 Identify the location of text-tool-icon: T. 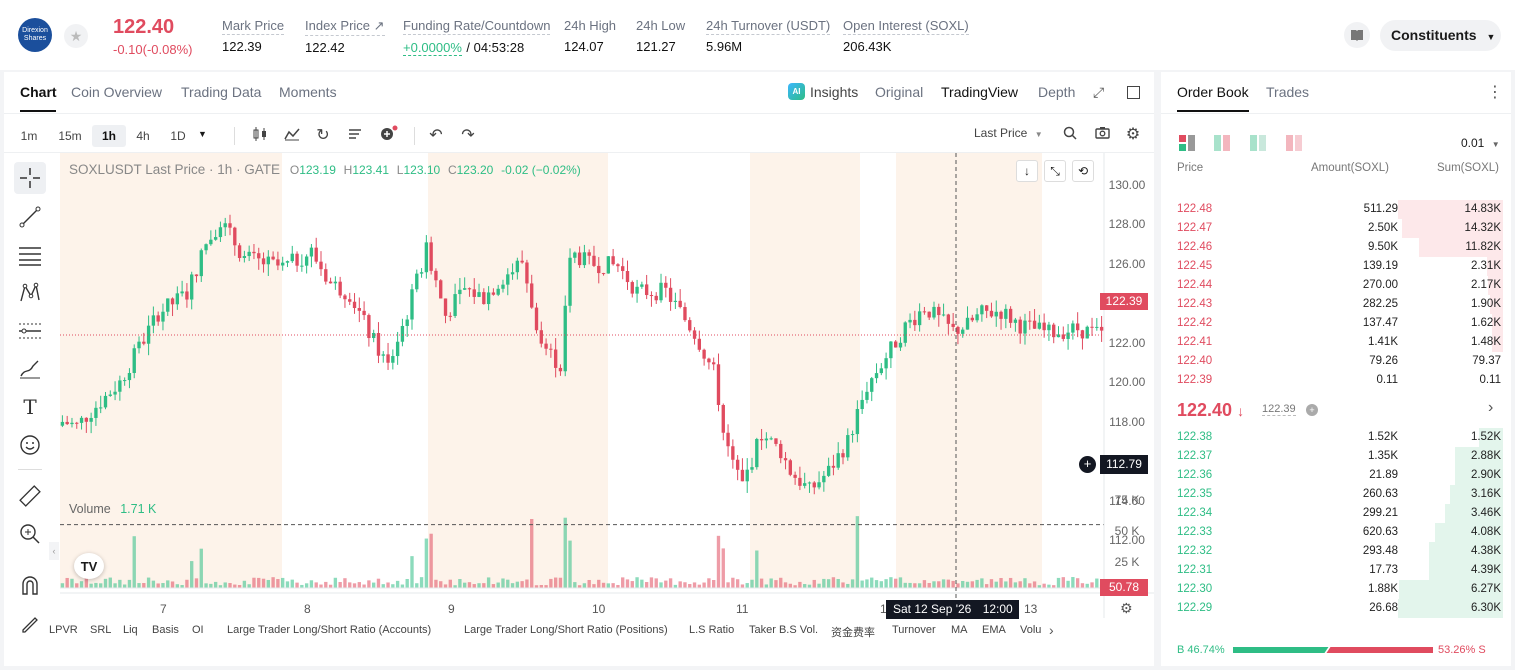
(30, 407).